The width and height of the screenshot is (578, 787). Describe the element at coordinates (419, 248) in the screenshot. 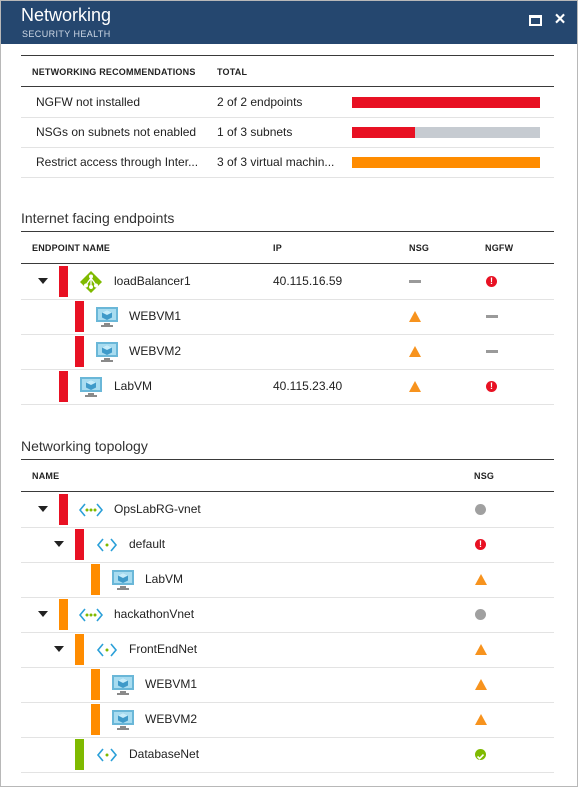

I see `endpoints-header-nsg: NSG` at that location.